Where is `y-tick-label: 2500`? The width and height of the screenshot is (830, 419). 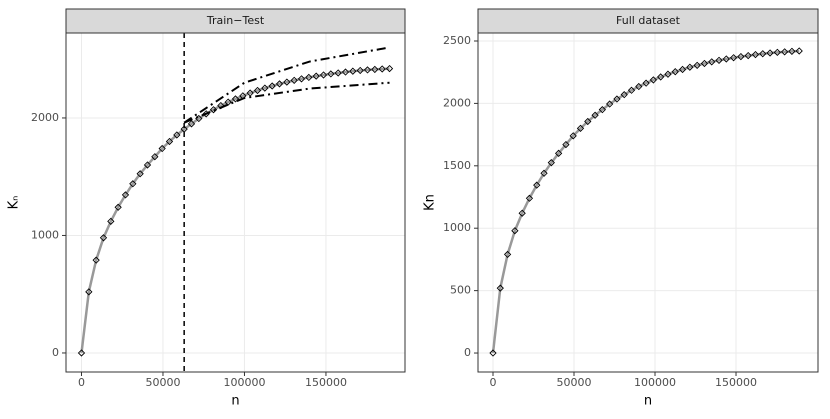
y-tick-label: 2500 is located at coordinates (457, 40).